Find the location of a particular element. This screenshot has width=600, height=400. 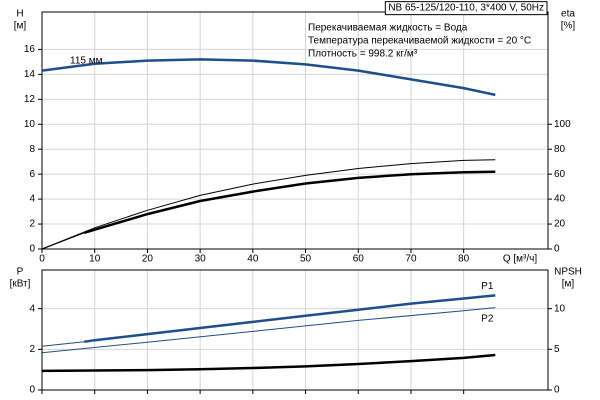

model-box is located at coordinates (466, 8).